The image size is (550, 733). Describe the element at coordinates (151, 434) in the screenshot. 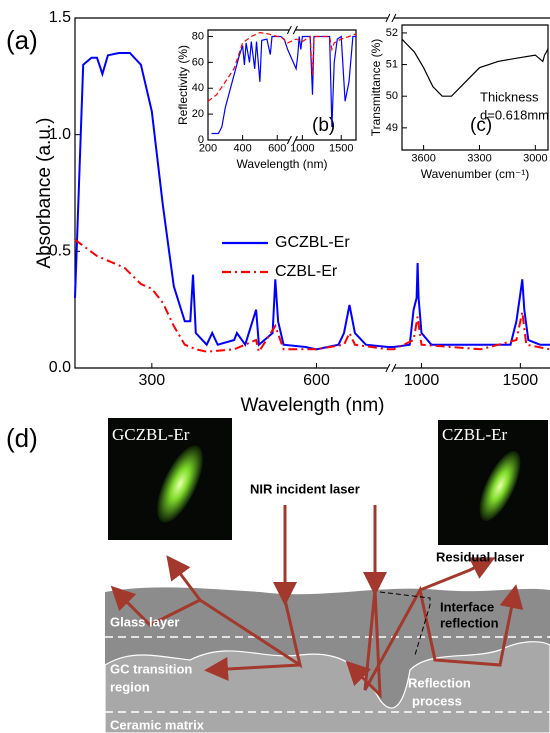

I see `photo-label: GCZBL-Er` at that location.